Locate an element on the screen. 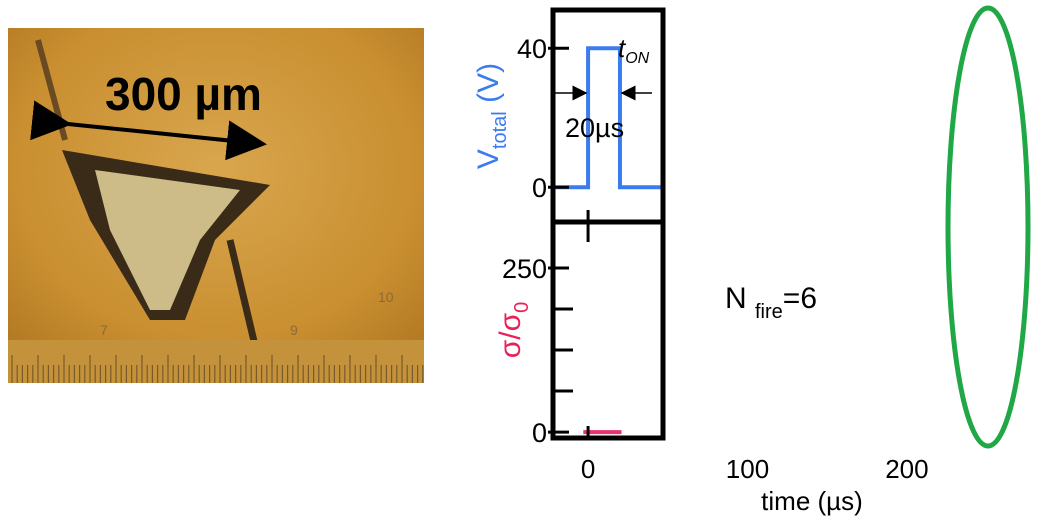  annotation: tON is located at coordinates (634, 50).